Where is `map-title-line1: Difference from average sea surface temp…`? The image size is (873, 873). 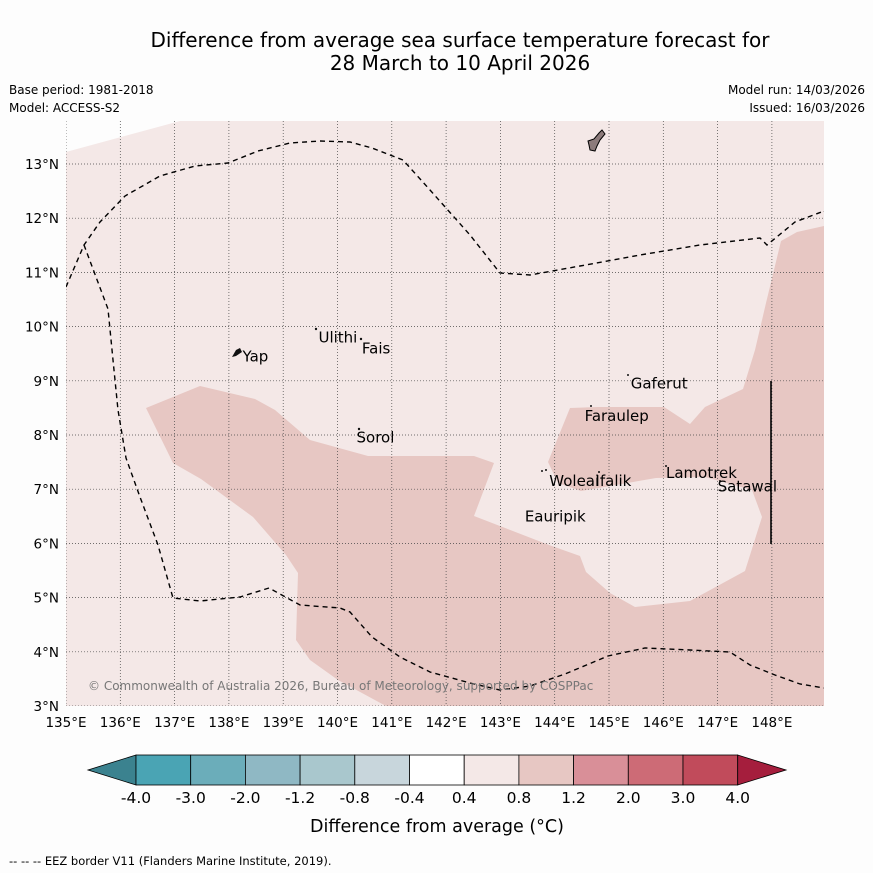 map-title-line1: Difference from average sea surface temp… is located at coordinates (460, 40).